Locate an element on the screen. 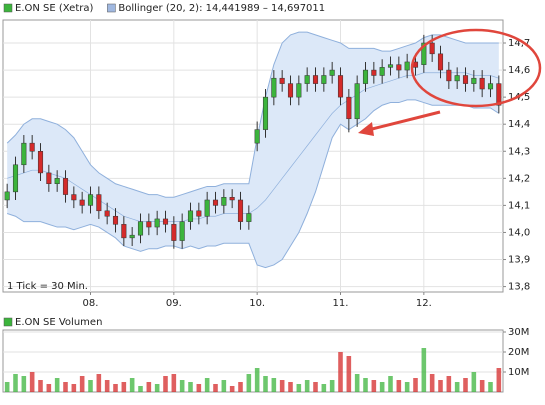 Image resolution: width=545 pixels, height=405 pixels. y-tick-label: 14,1 is located at coordinates (519, 205).